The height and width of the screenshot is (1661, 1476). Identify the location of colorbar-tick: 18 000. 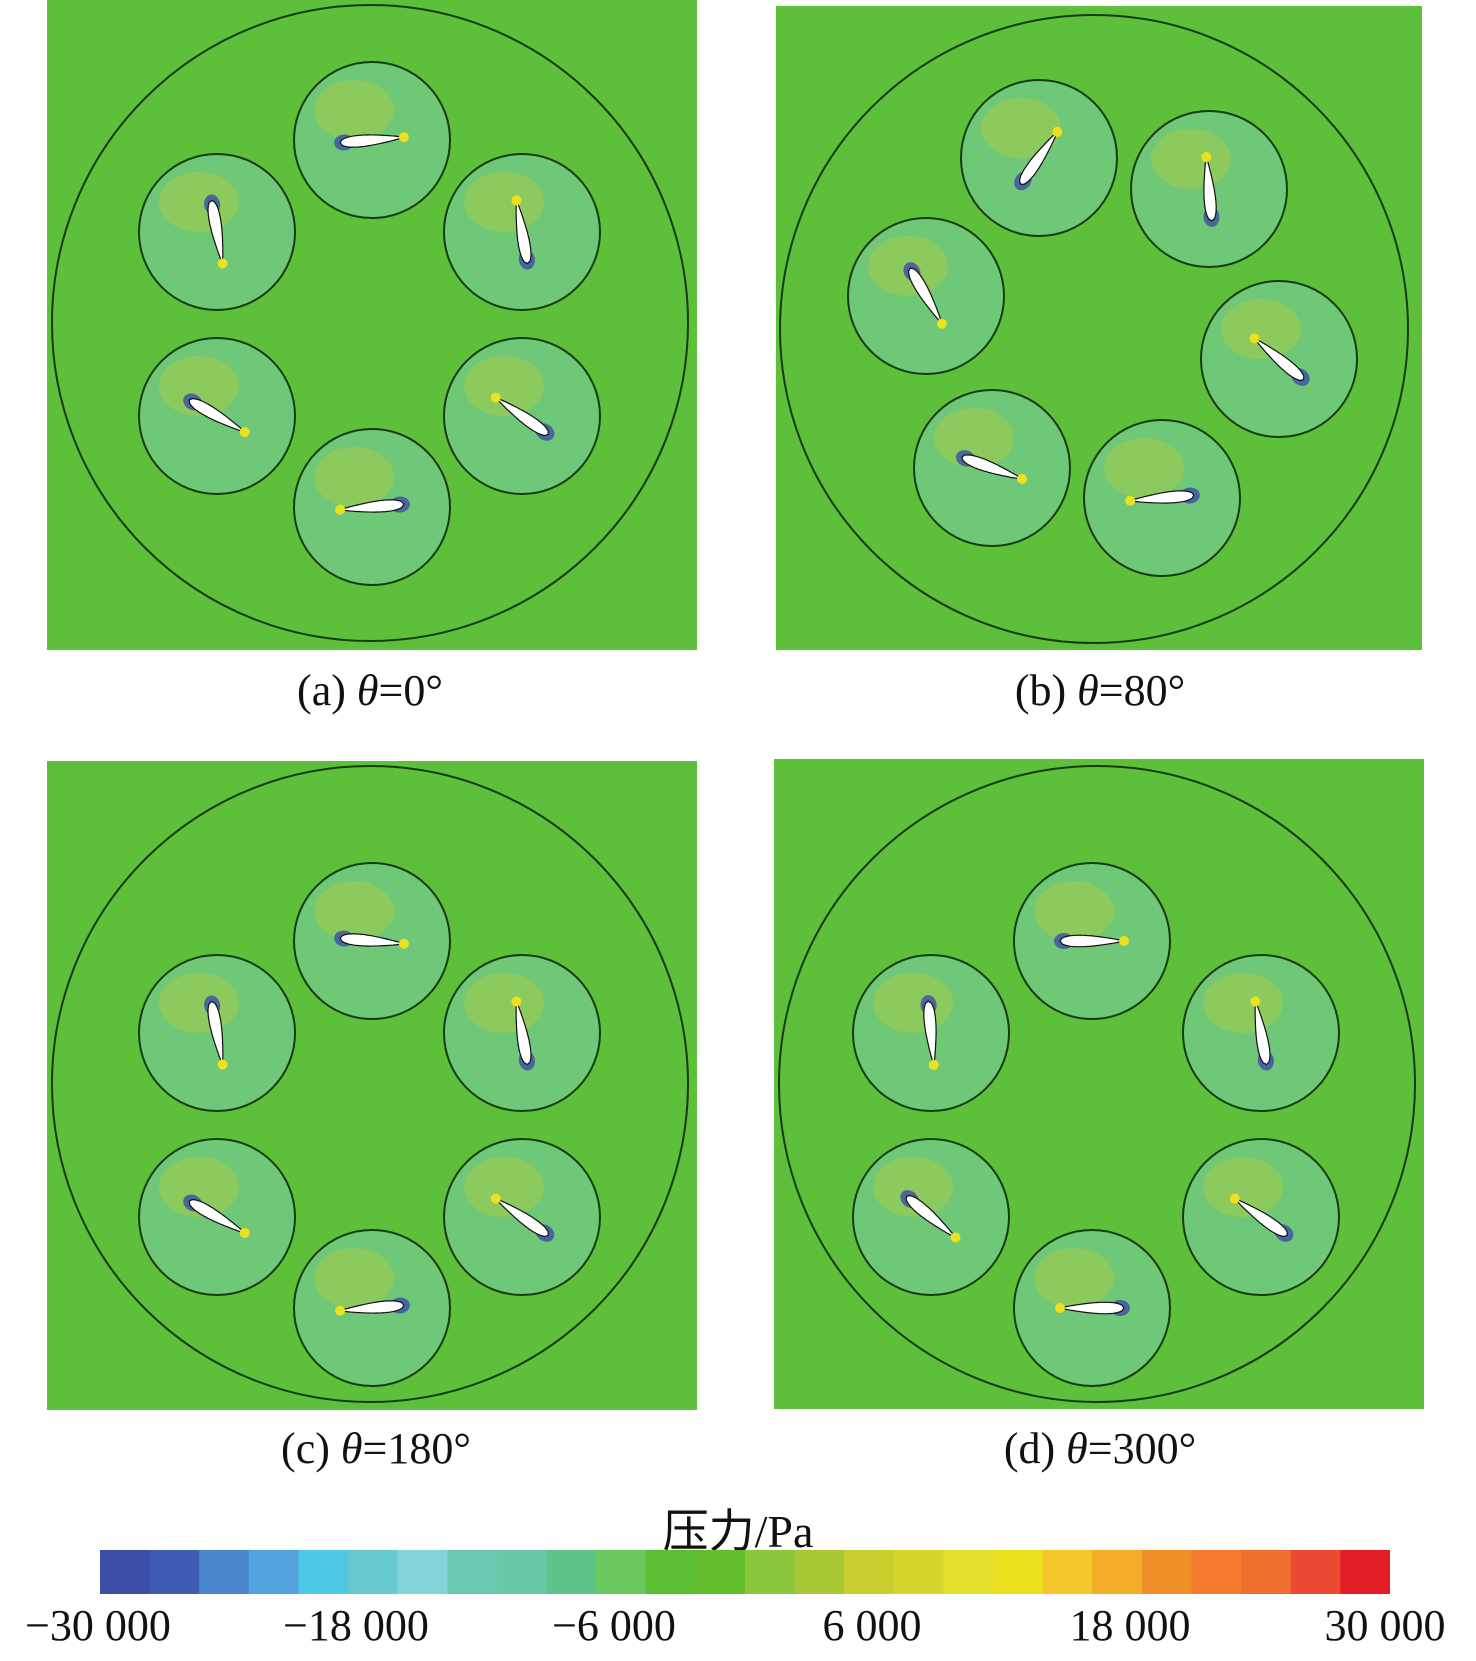
(1130, 1625).